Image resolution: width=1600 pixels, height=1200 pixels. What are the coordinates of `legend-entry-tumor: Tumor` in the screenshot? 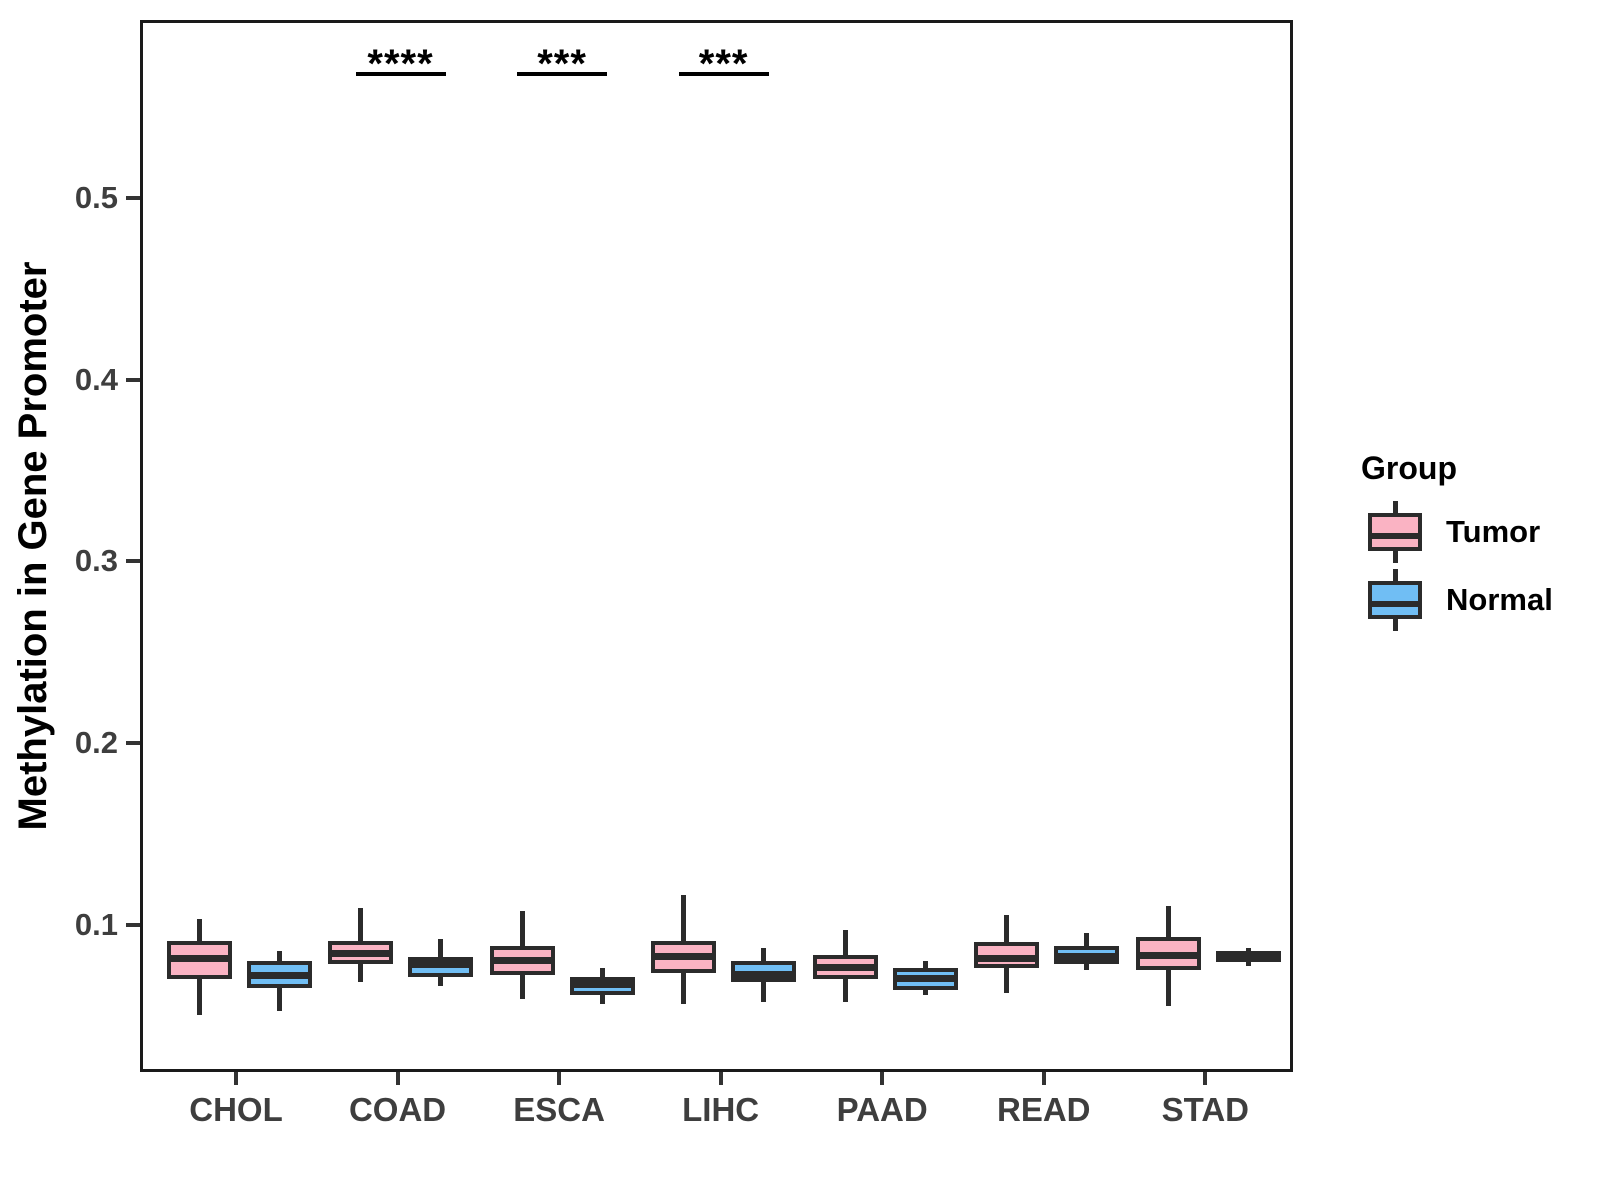 It's located at (1475, 532).